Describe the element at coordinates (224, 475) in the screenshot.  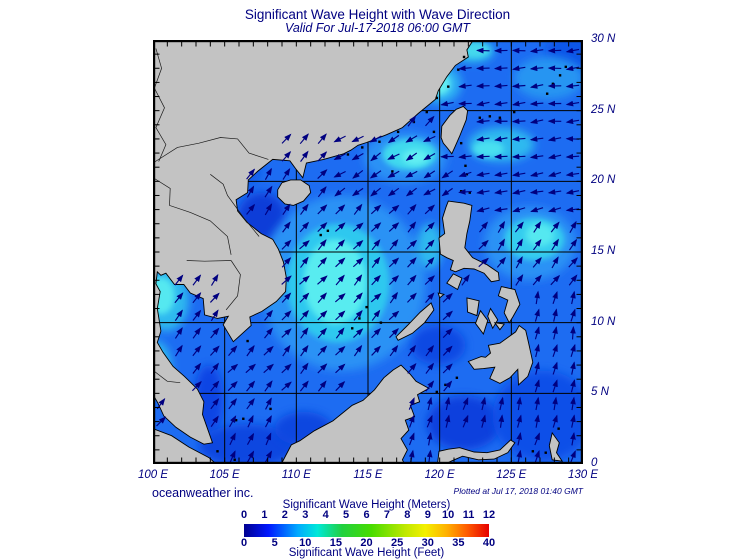
I see `lon-tick-label: 105 E` at that location.